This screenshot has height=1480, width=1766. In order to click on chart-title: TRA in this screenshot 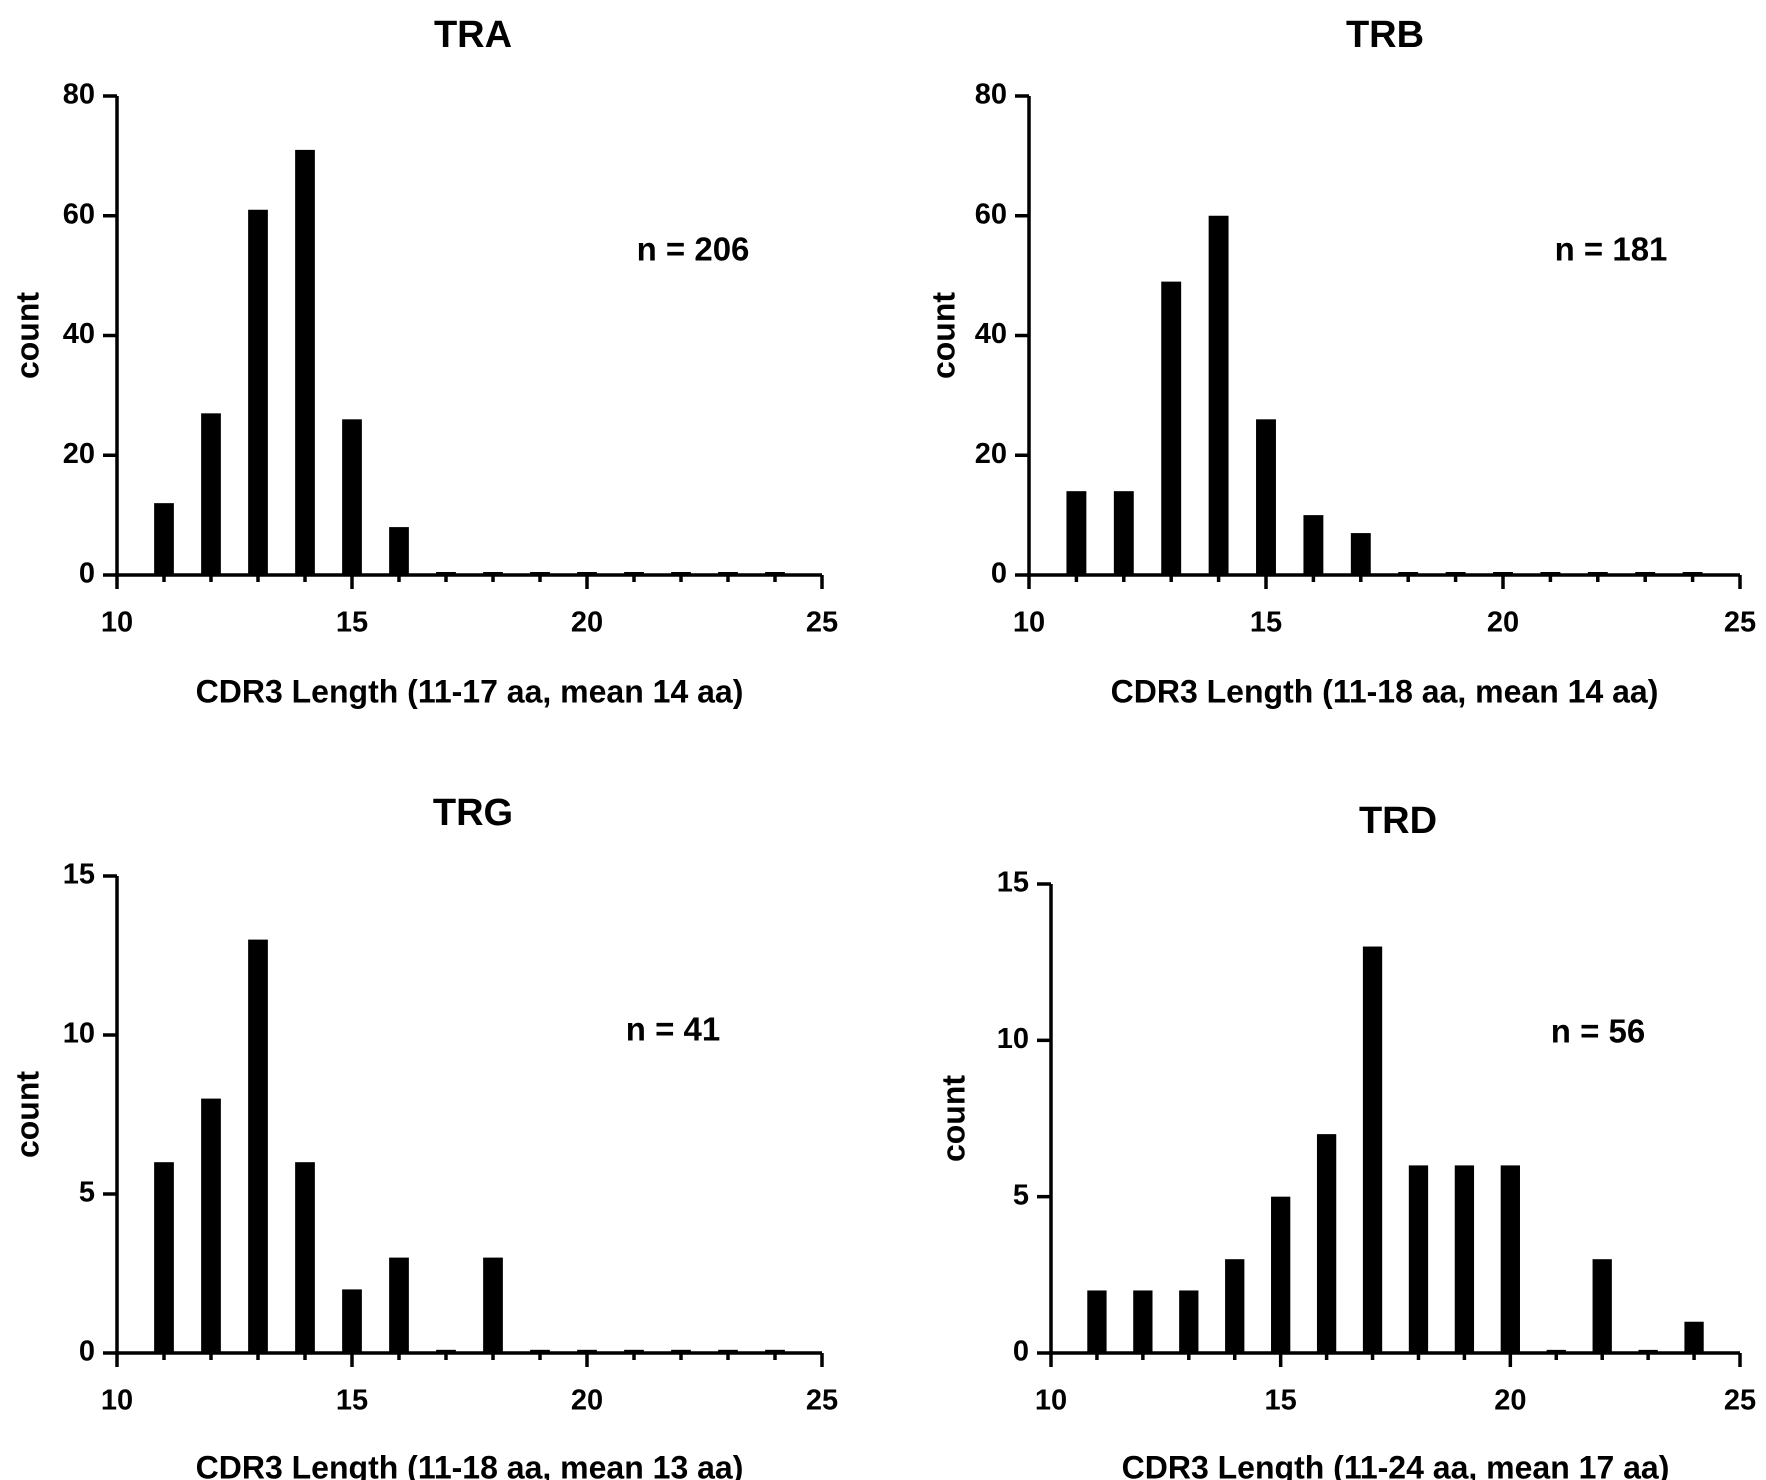, I will do `click(473, 35)`.